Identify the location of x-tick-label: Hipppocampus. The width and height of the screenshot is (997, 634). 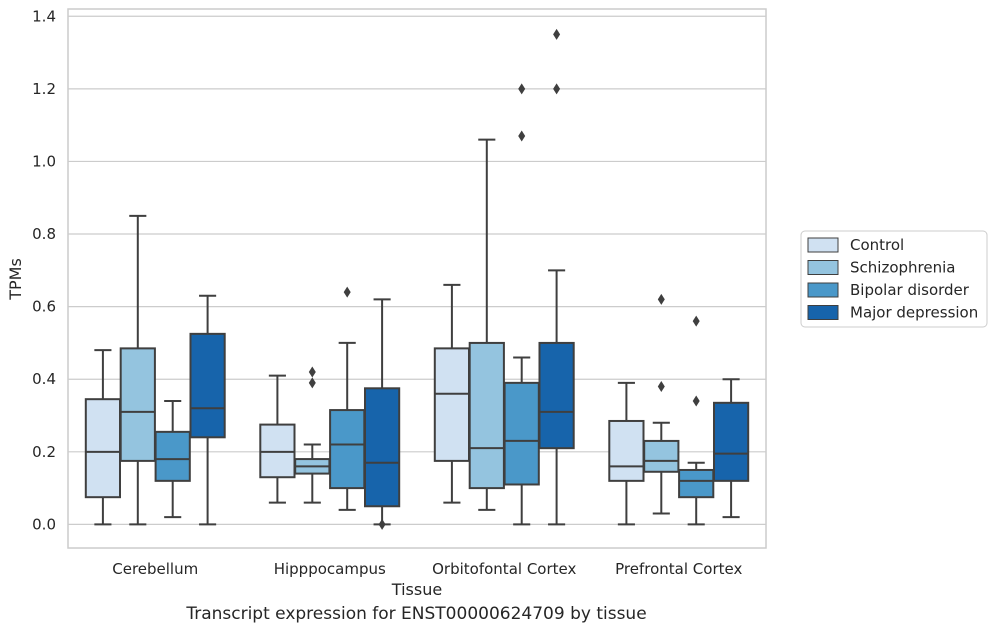
(330, 569).